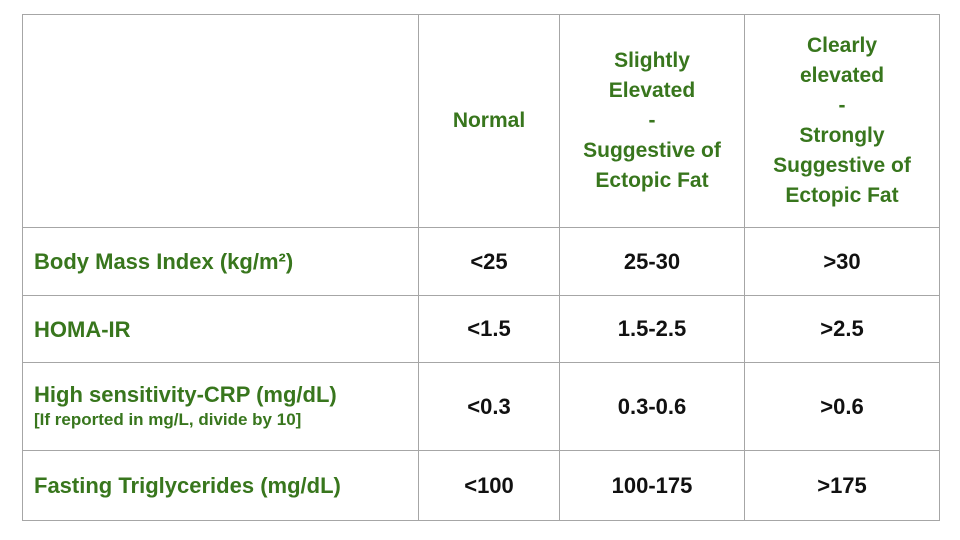 This screenshot has width=960, height=540. Describe the element at coordinates (185, 394) in the screenshot. I see `metric-label: High sensitivity-CRP (mg/dL)` at that location.